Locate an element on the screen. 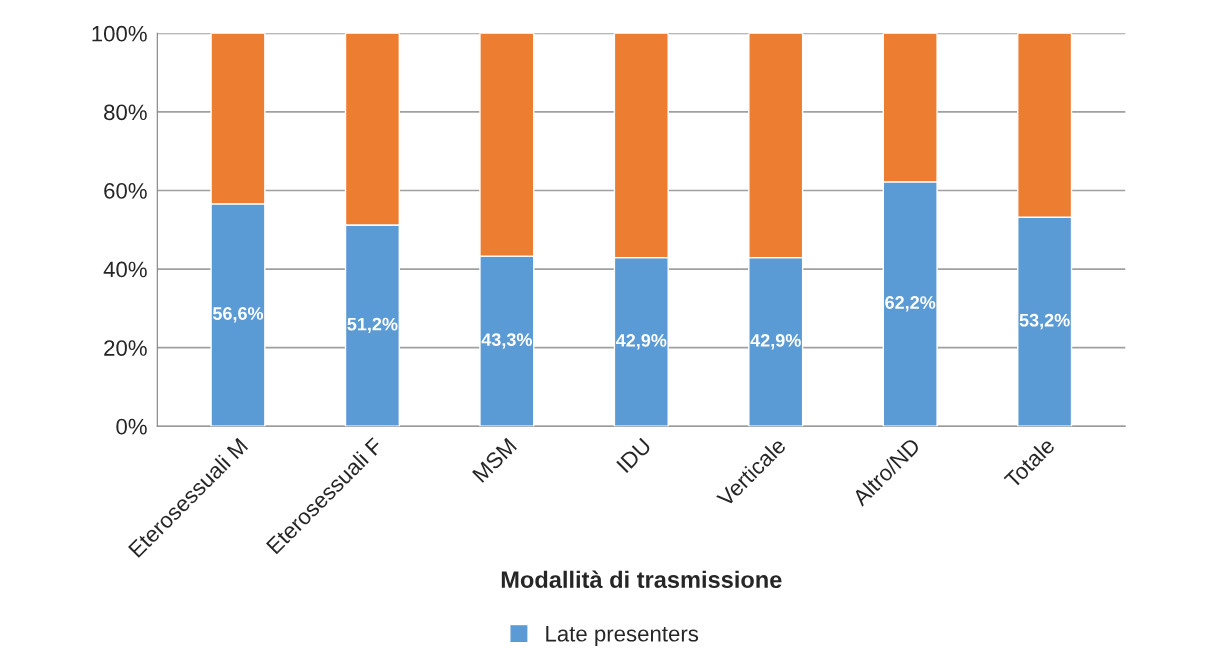 This screenshot has height=666, width=1210. y-tick-label: 100% is located at coordinates (119, 33).